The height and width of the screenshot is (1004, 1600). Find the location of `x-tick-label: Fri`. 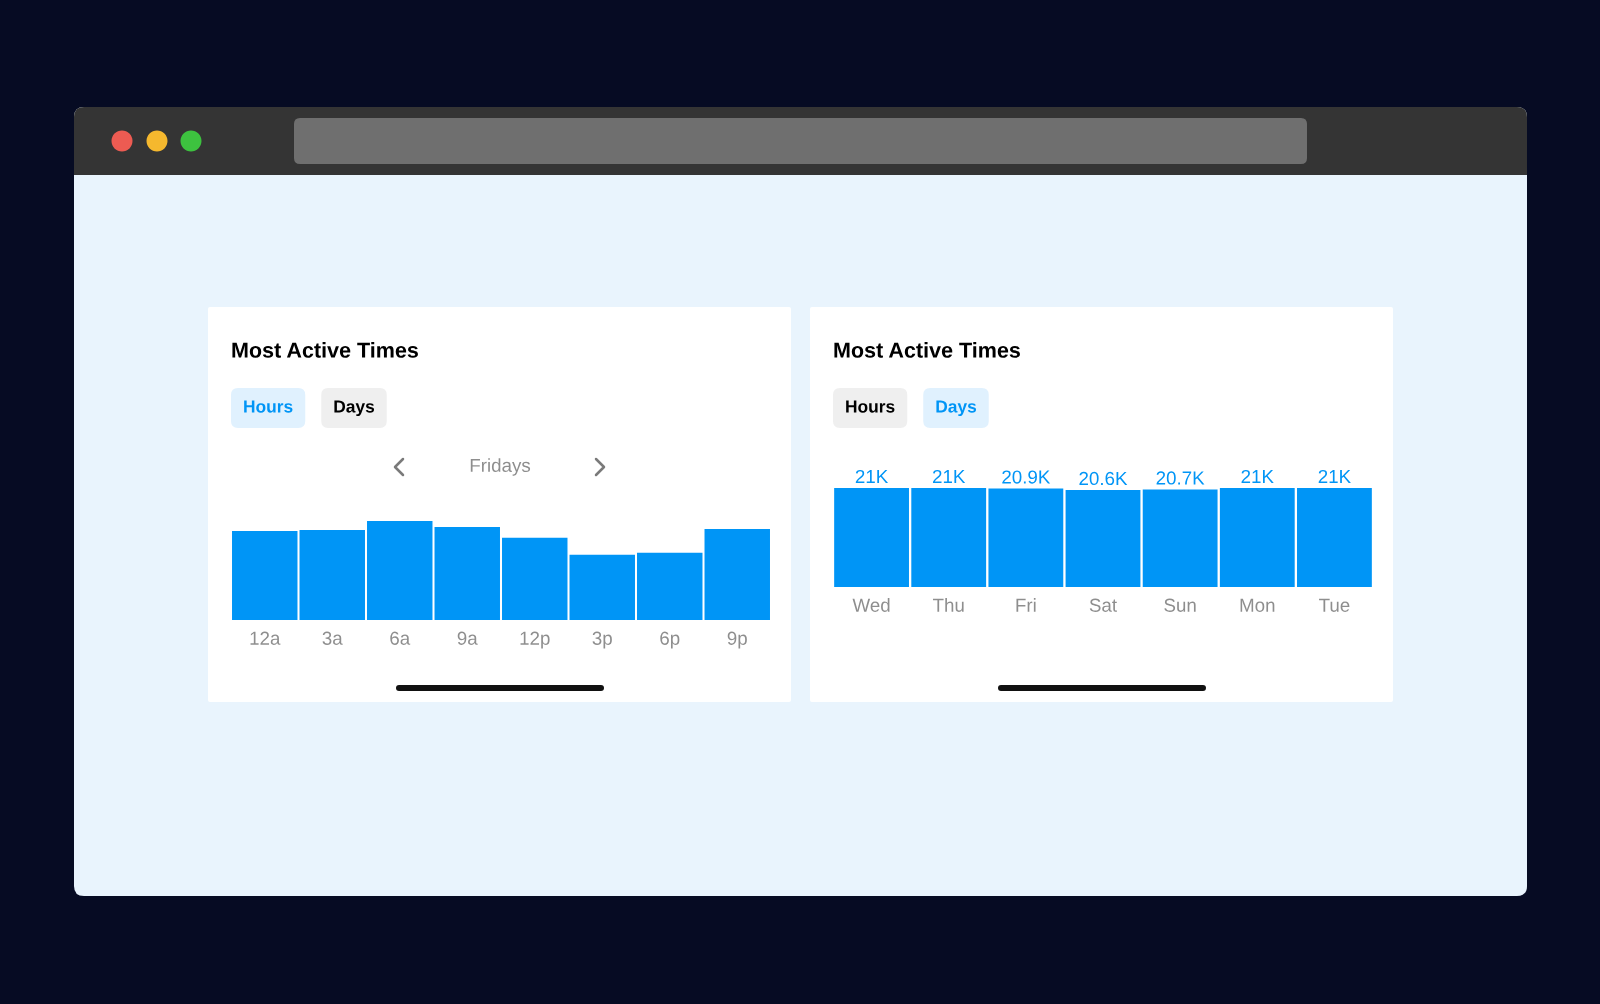

x-tick-label: Fri is located at coordinates (1026, 605).